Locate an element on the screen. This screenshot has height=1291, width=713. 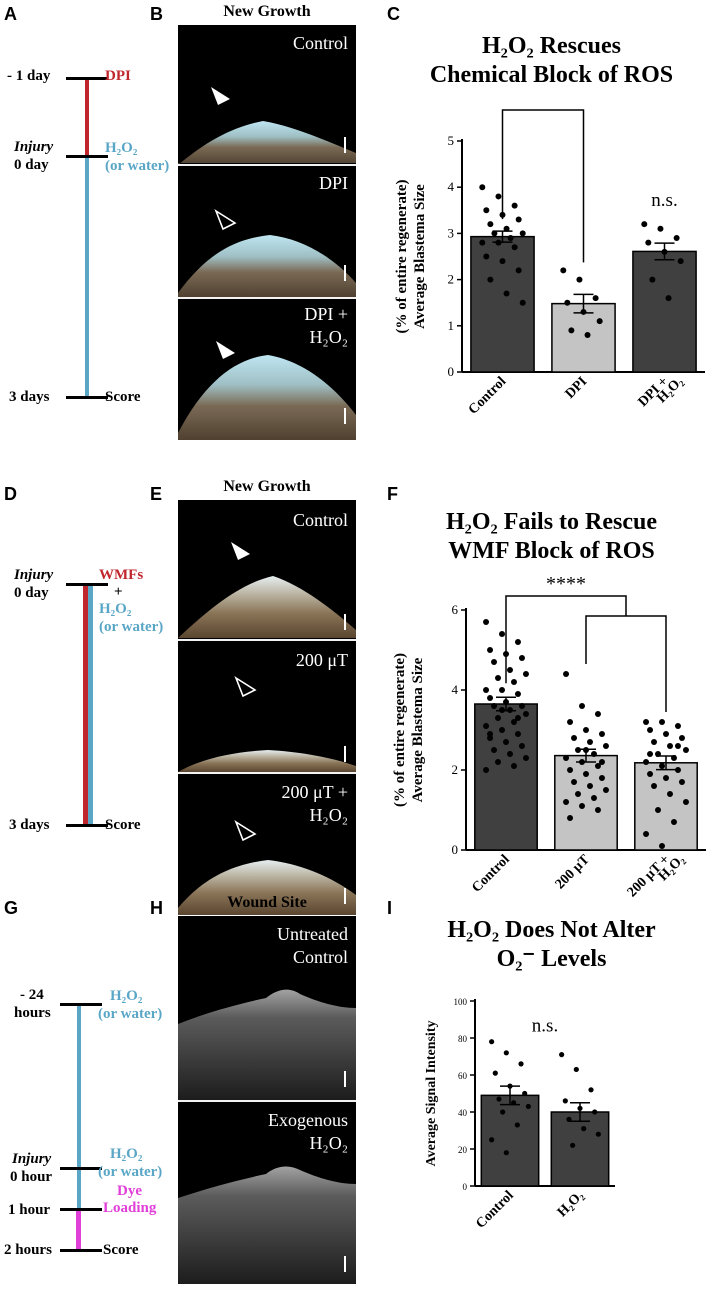
arrowhead-filled-icon is located at coordinates (220, 96).